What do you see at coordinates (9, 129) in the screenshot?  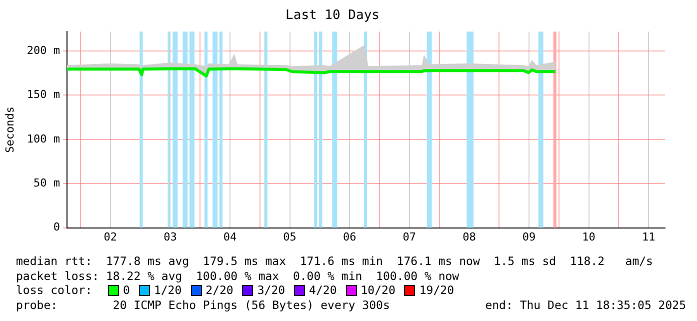 I see `y-axis-title: Seconds` at bounding box center [9, 129].